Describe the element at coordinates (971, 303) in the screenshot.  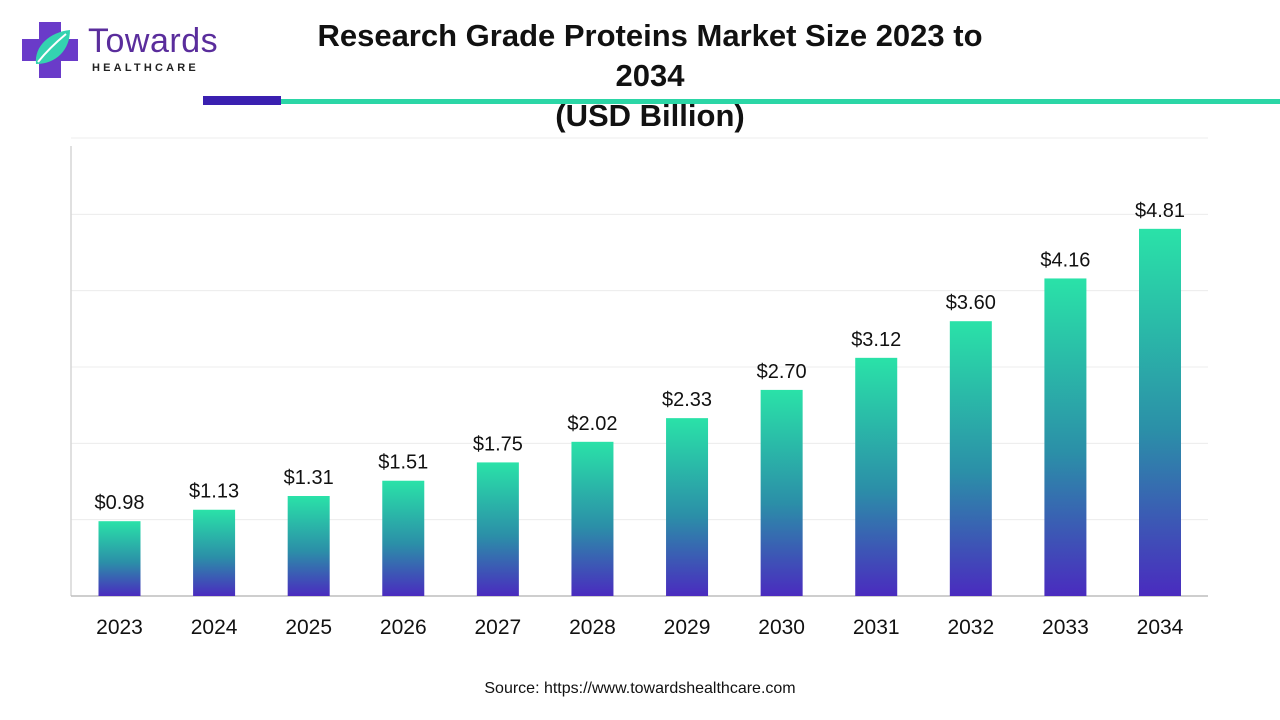
I see `data-label: $3.60` at that location.